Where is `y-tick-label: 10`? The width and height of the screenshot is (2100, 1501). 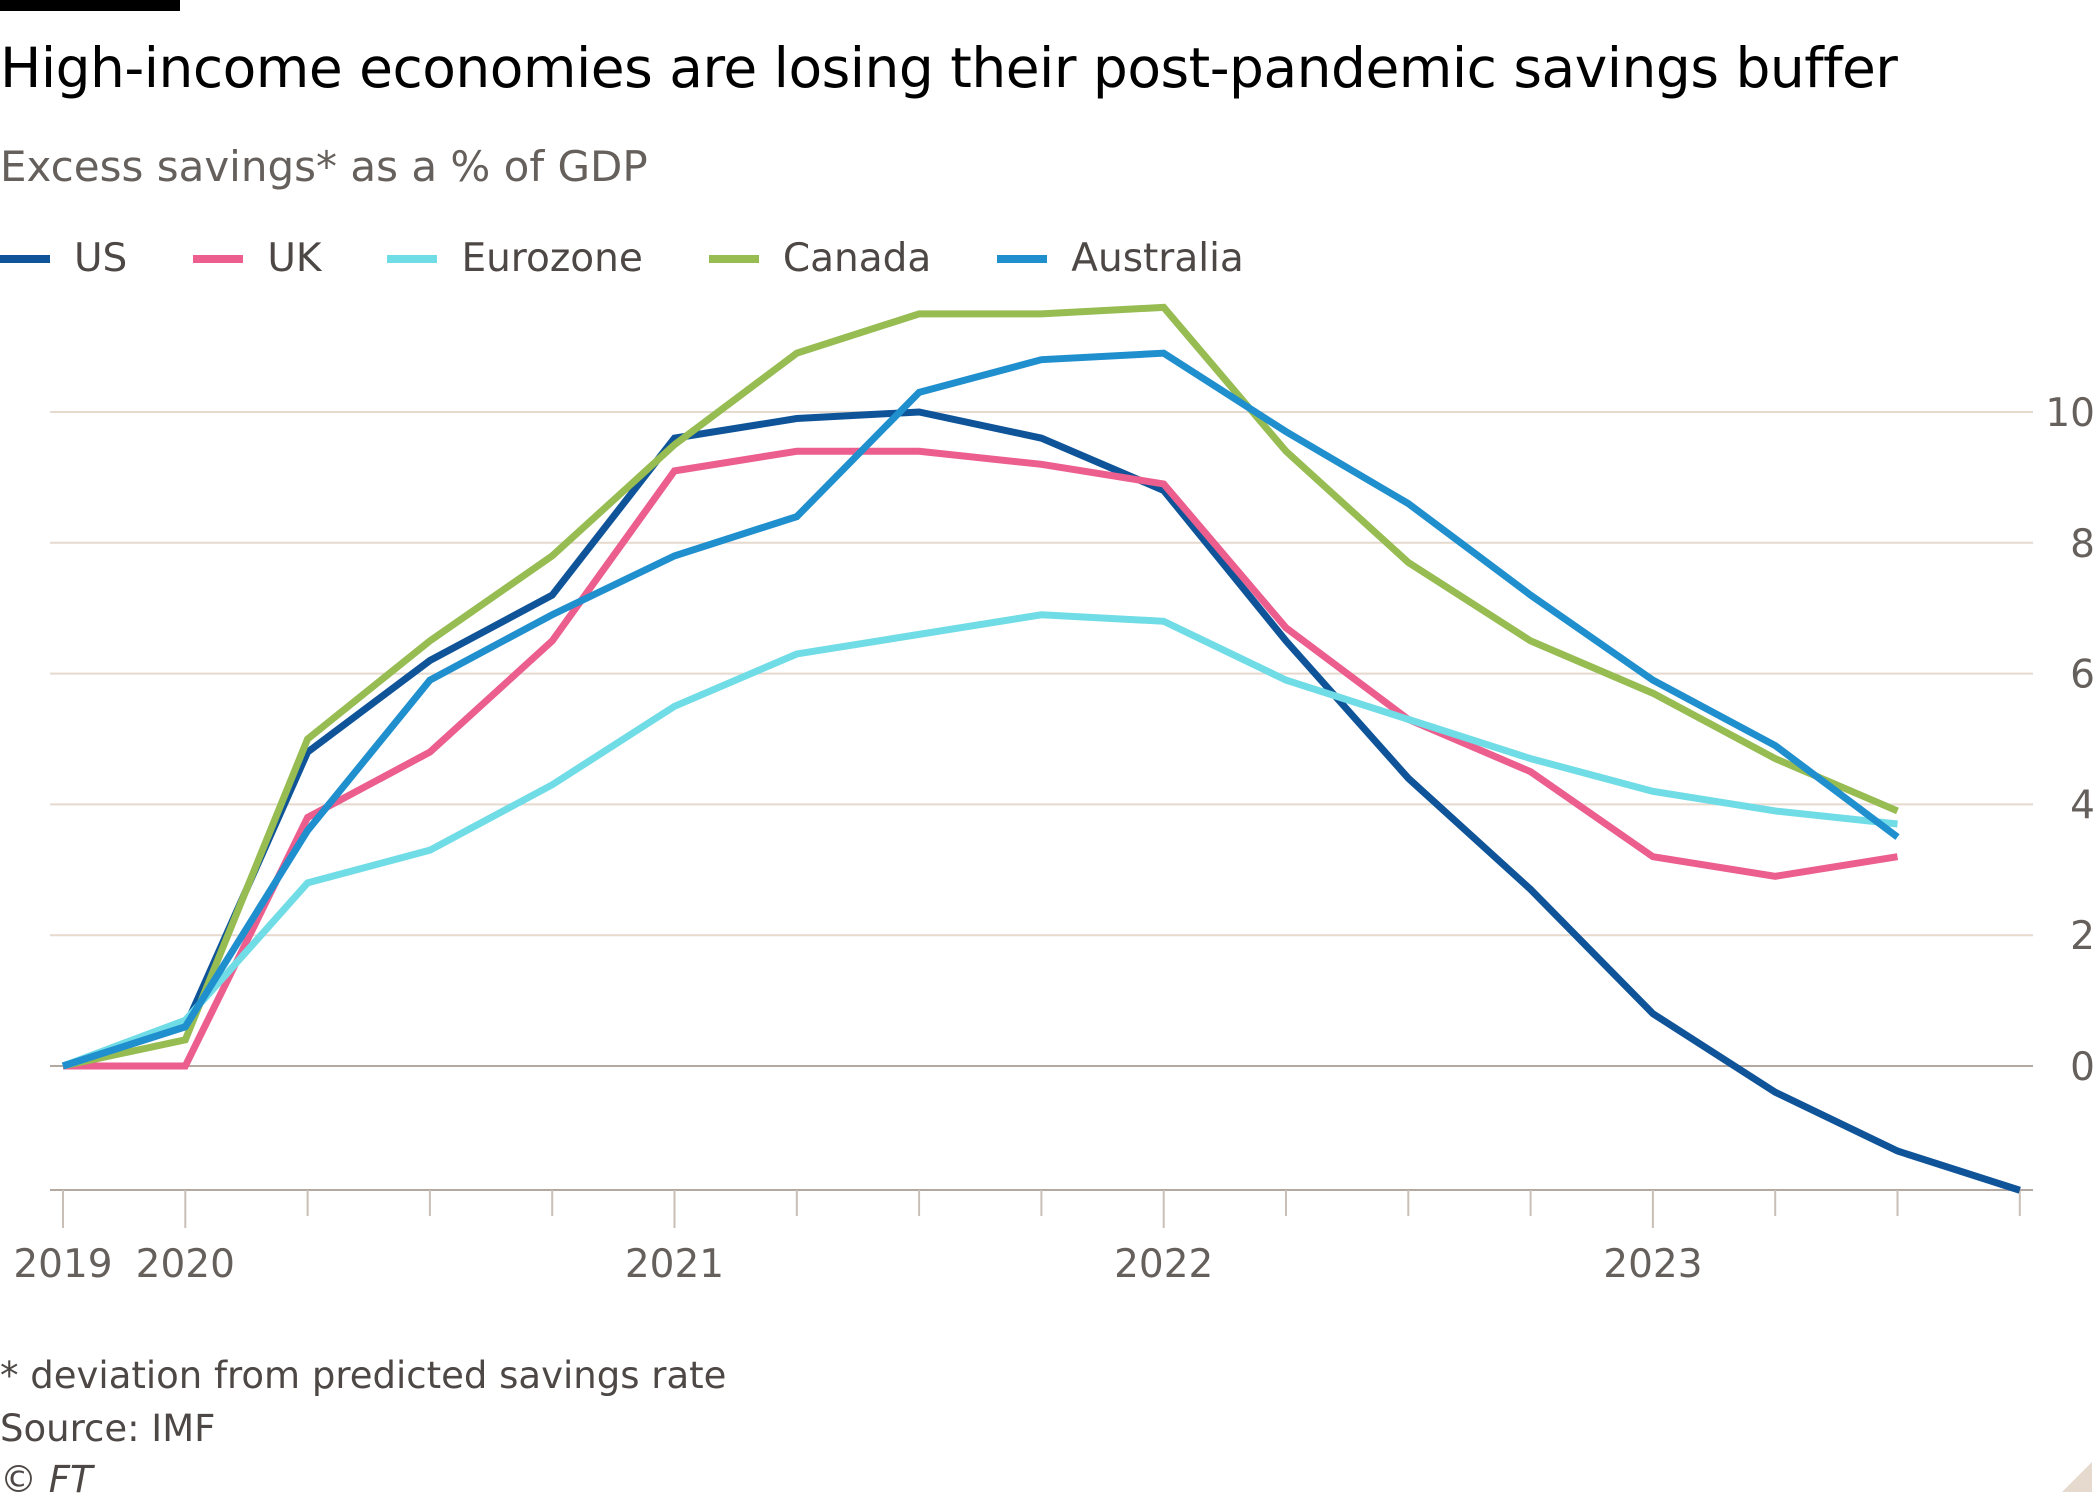
y-tick-label: 10 is located at coordinates (2070, 413).